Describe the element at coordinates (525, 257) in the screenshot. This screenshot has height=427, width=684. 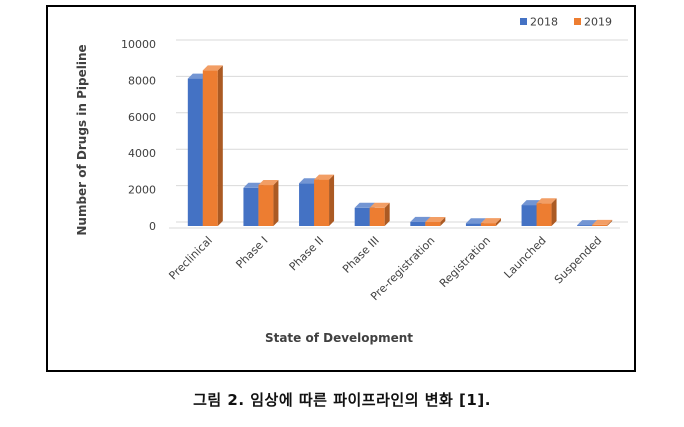
I see `x-tick-label: Launched` at that location.